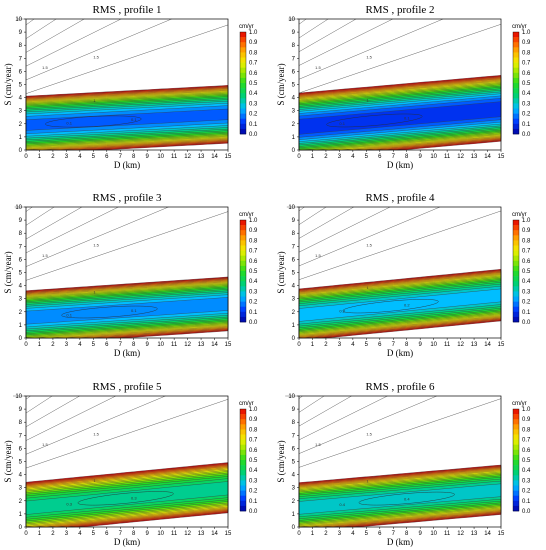 This screenshot has height=550, width=546. Describe the element at coordinates (21, 449) in the screenshot. I see `y-tick-label: 6` at that location.